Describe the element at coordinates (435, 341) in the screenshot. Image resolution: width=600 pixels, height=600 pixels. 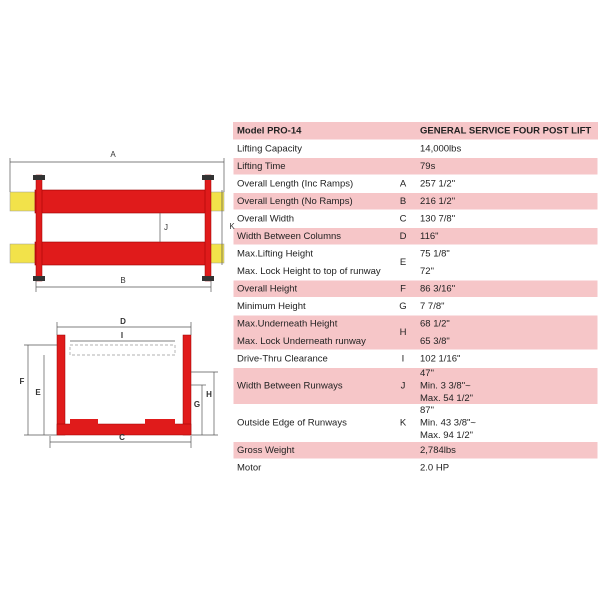
I see `value-cell: 65 3/8"` at that location.